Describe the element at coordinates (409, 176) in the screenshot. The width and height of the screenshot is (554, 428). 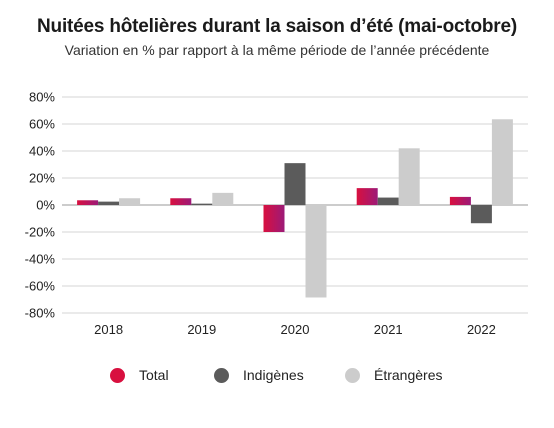
I see `bar-etrangeres-2021` at that location.